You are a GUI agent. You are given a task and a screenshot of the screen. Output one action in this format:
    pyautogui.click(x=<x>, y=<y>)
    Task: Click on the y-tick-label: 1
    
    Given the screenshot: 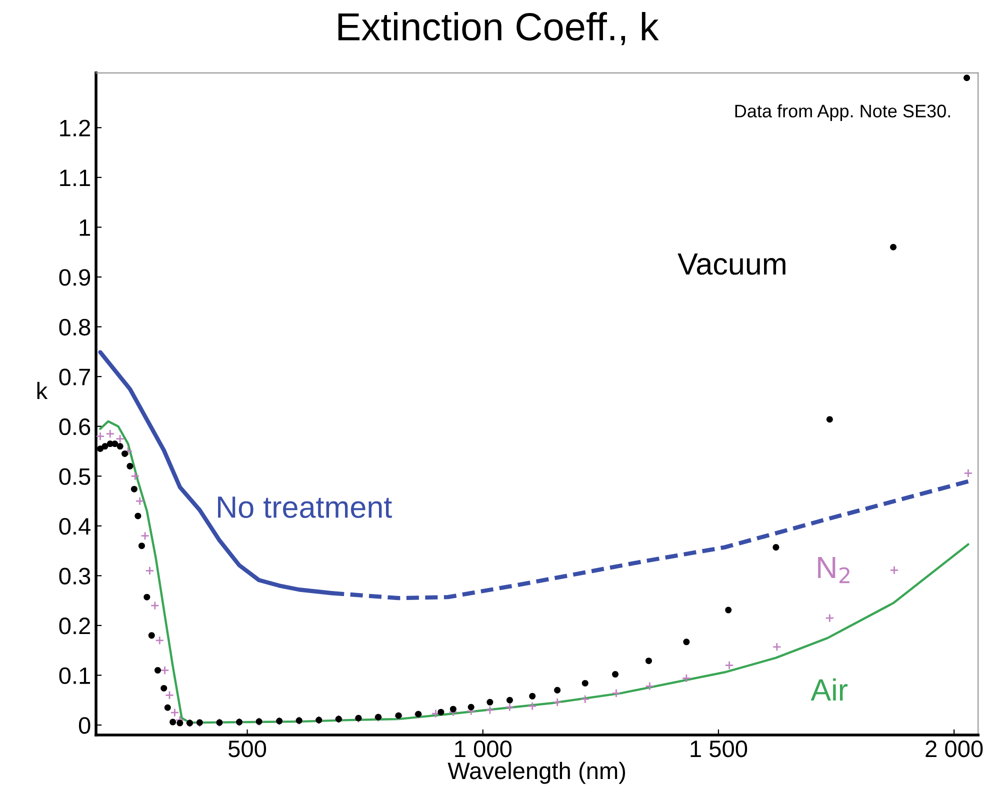 What is the action you would take?
    pyautogui.click(x=85, y=228)
    